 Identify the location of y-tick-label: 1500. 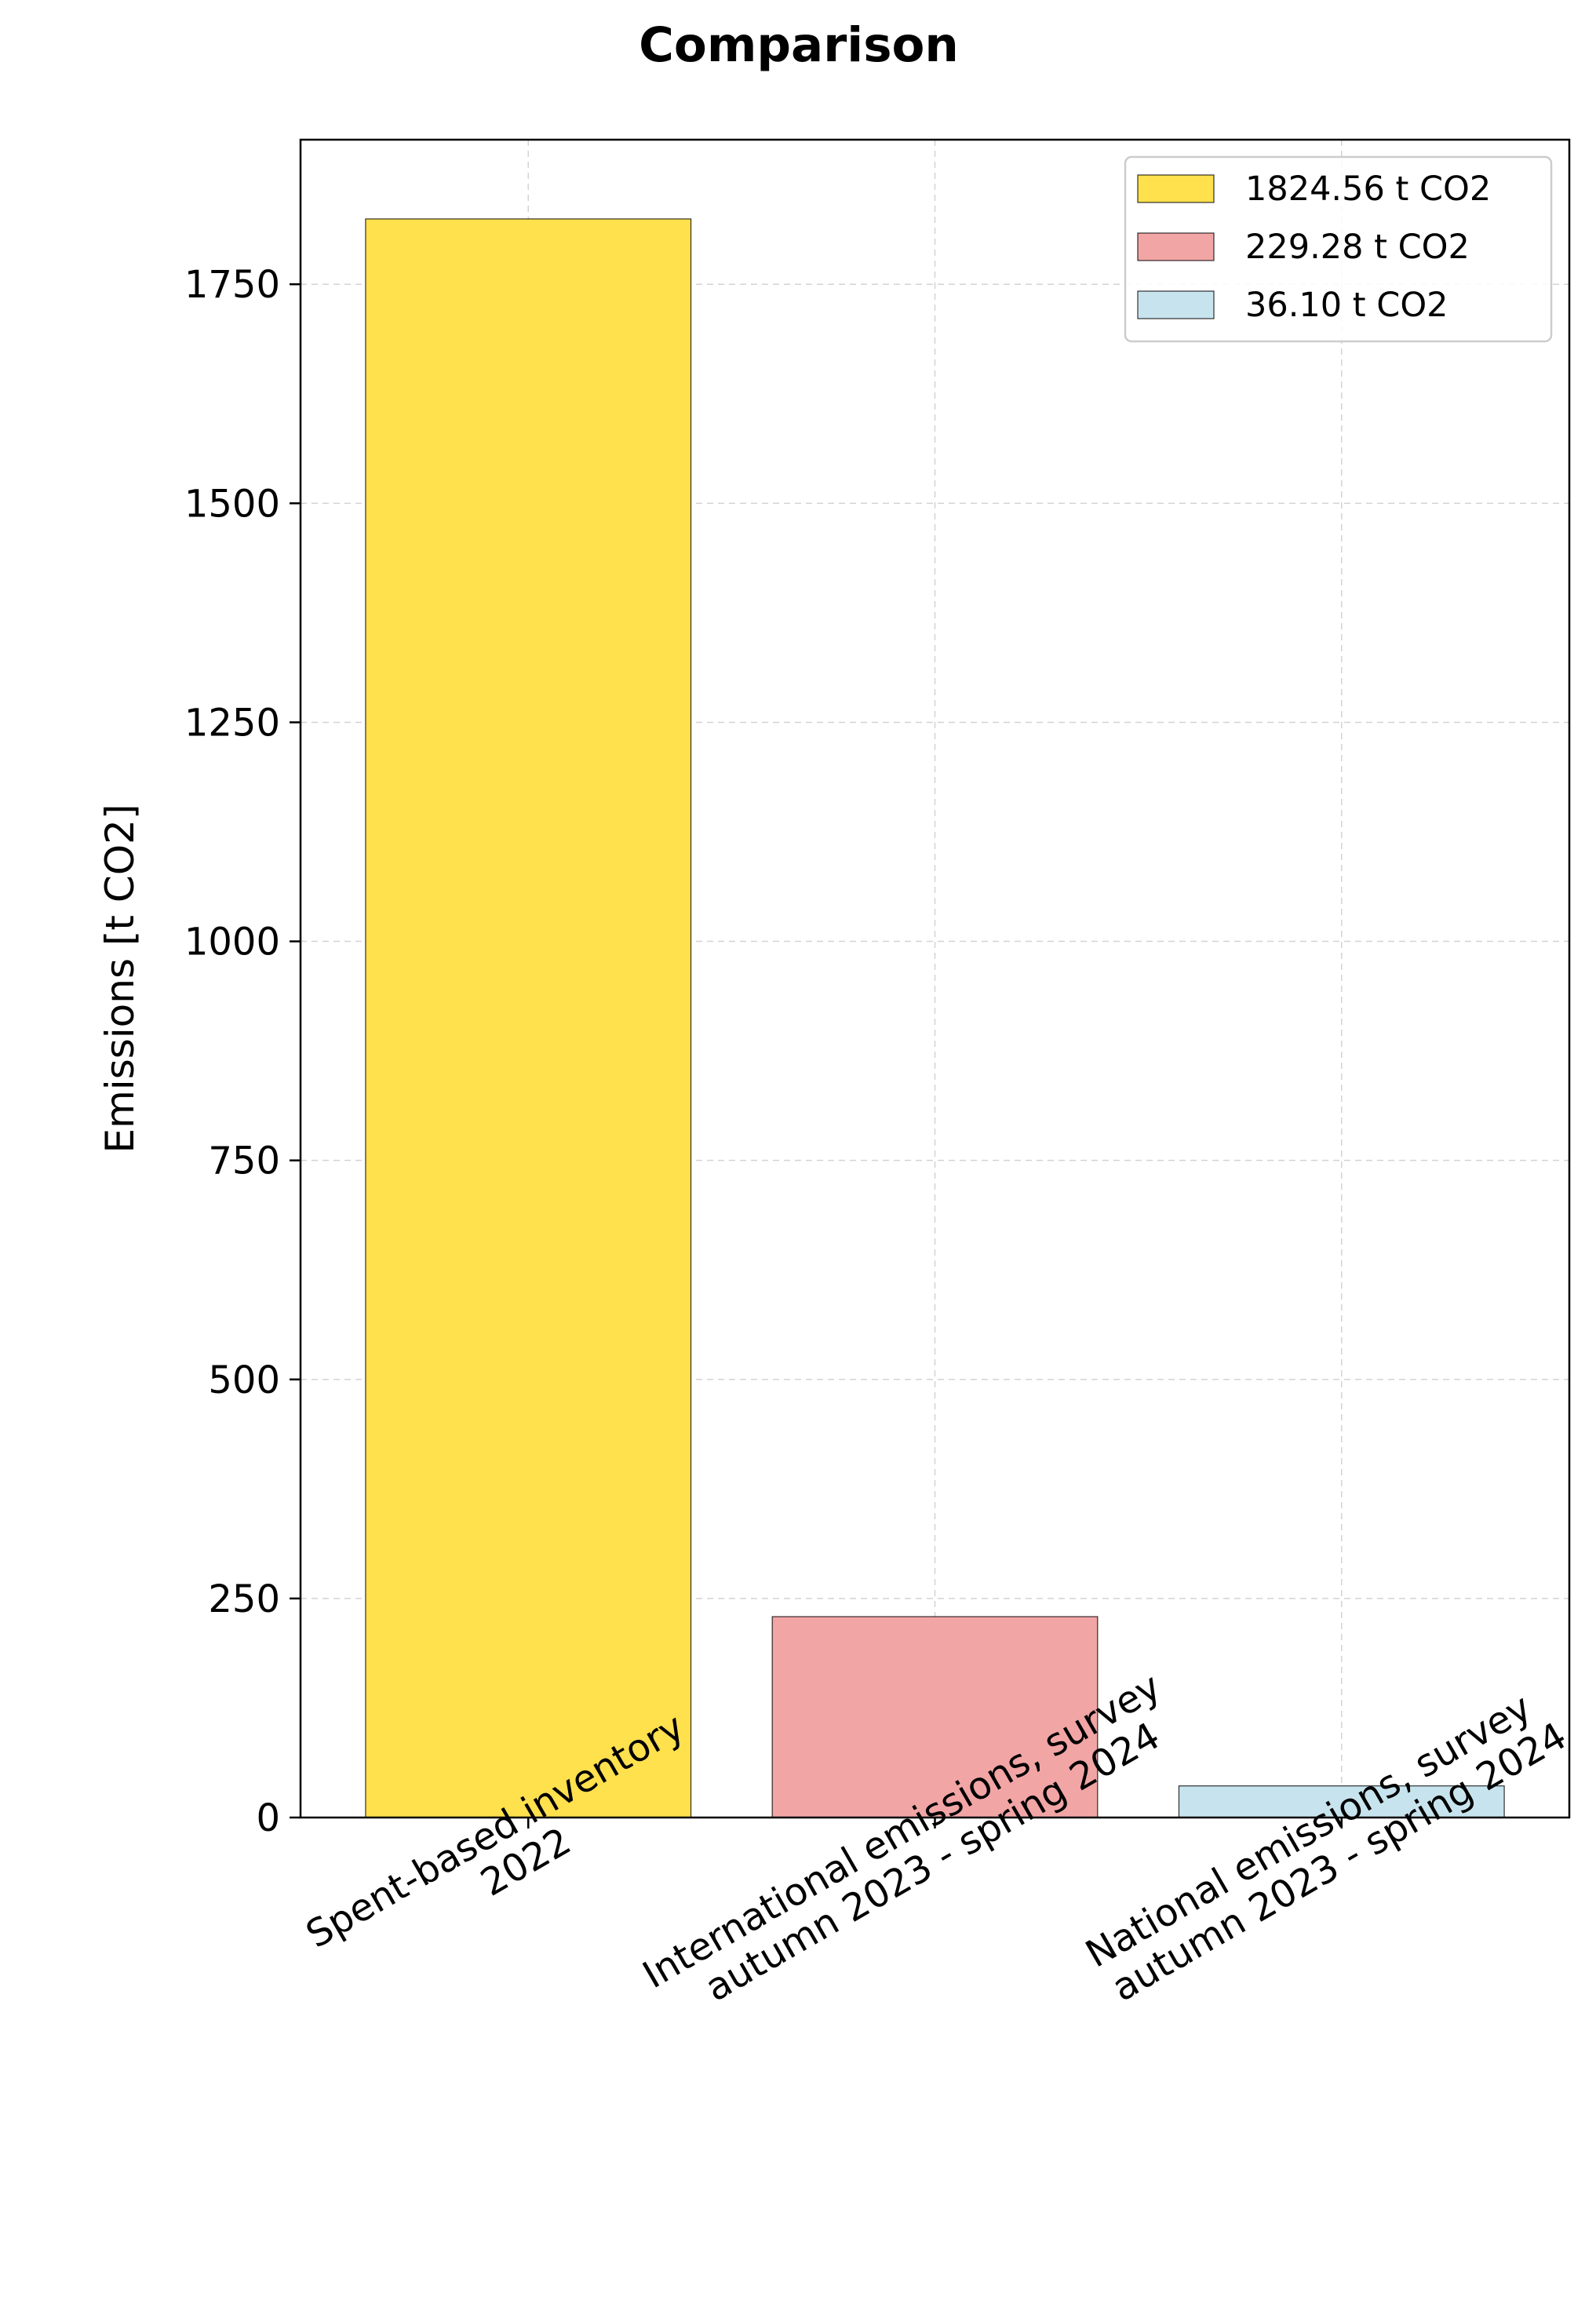
(232, 504).